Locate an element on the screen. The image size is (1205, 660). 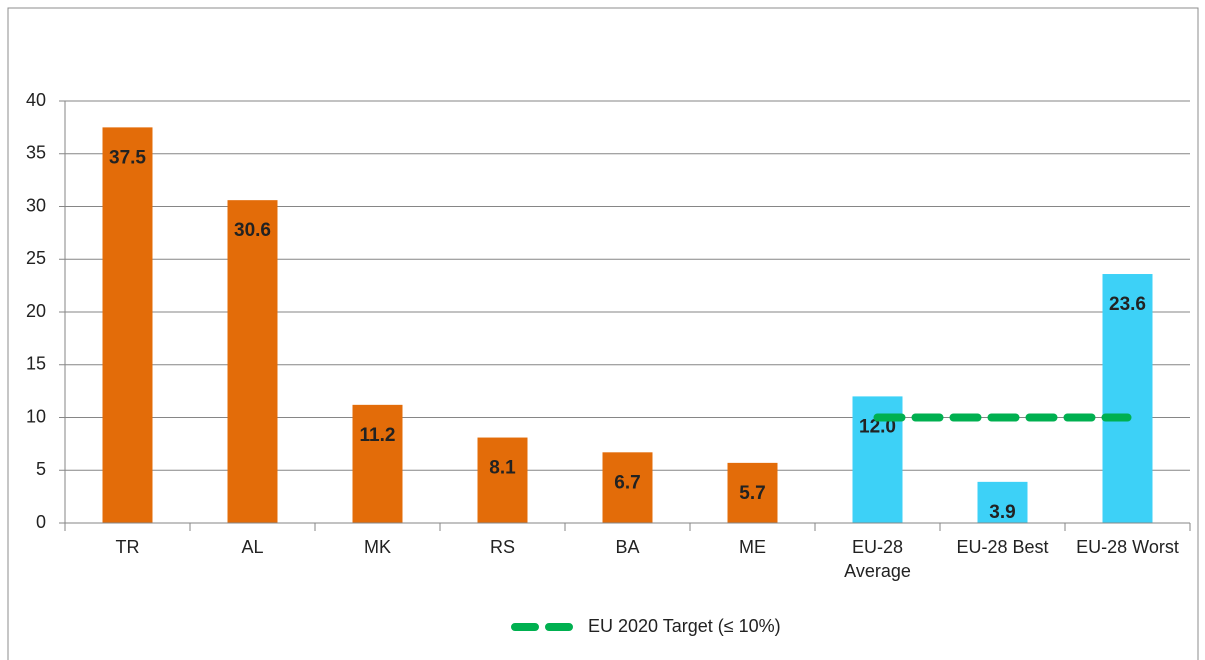
data-label: 5.7 is located at coordinates (752, 493).